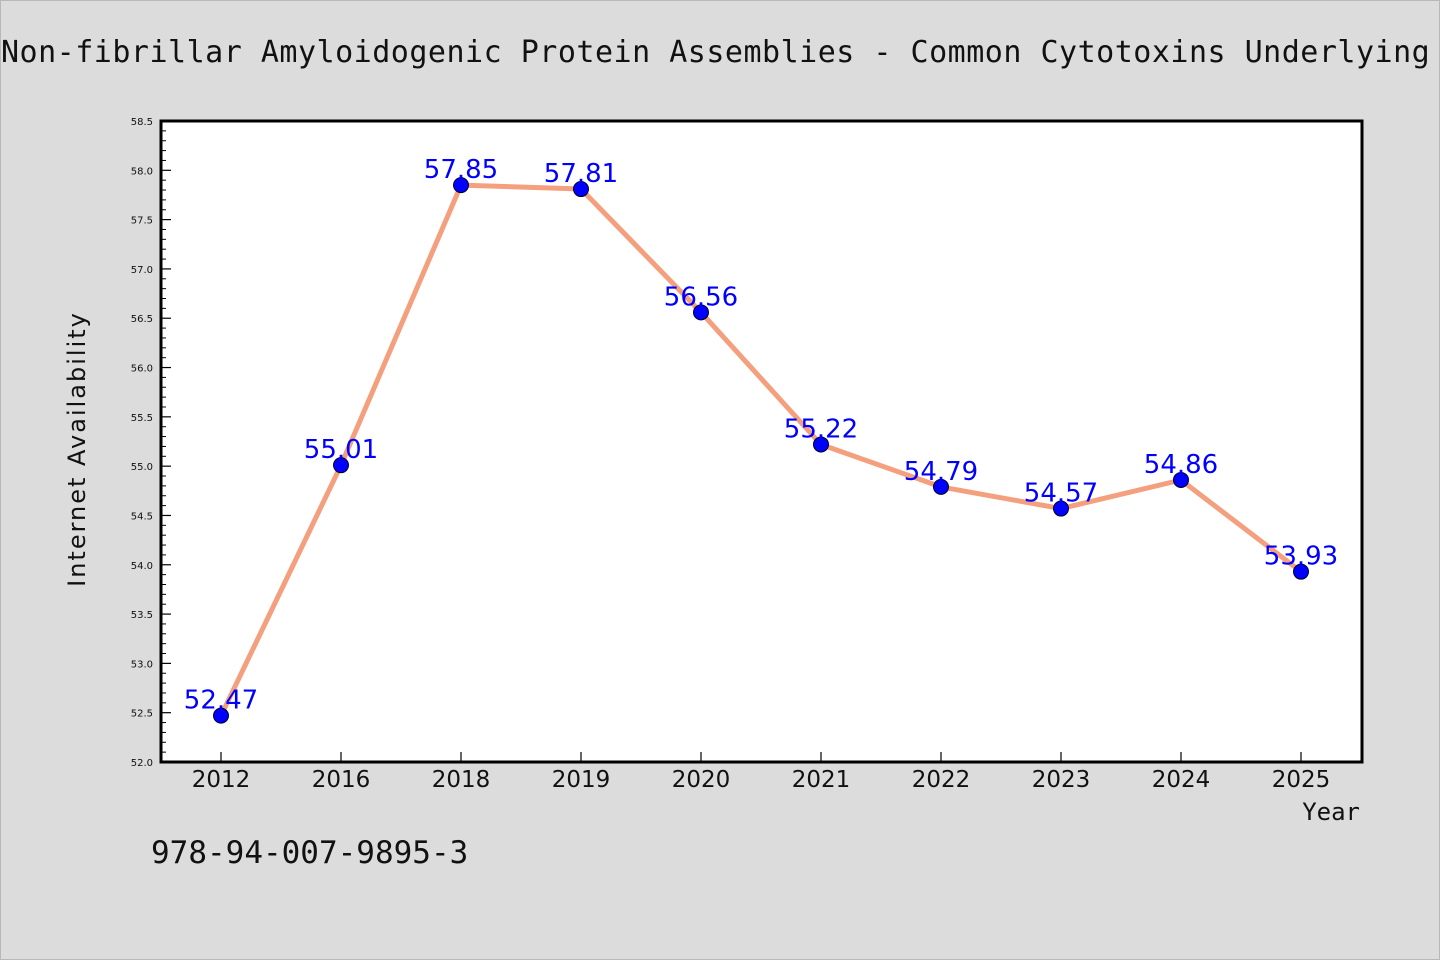  I want to click on x-tick-label: 2020, so click(701, 780).